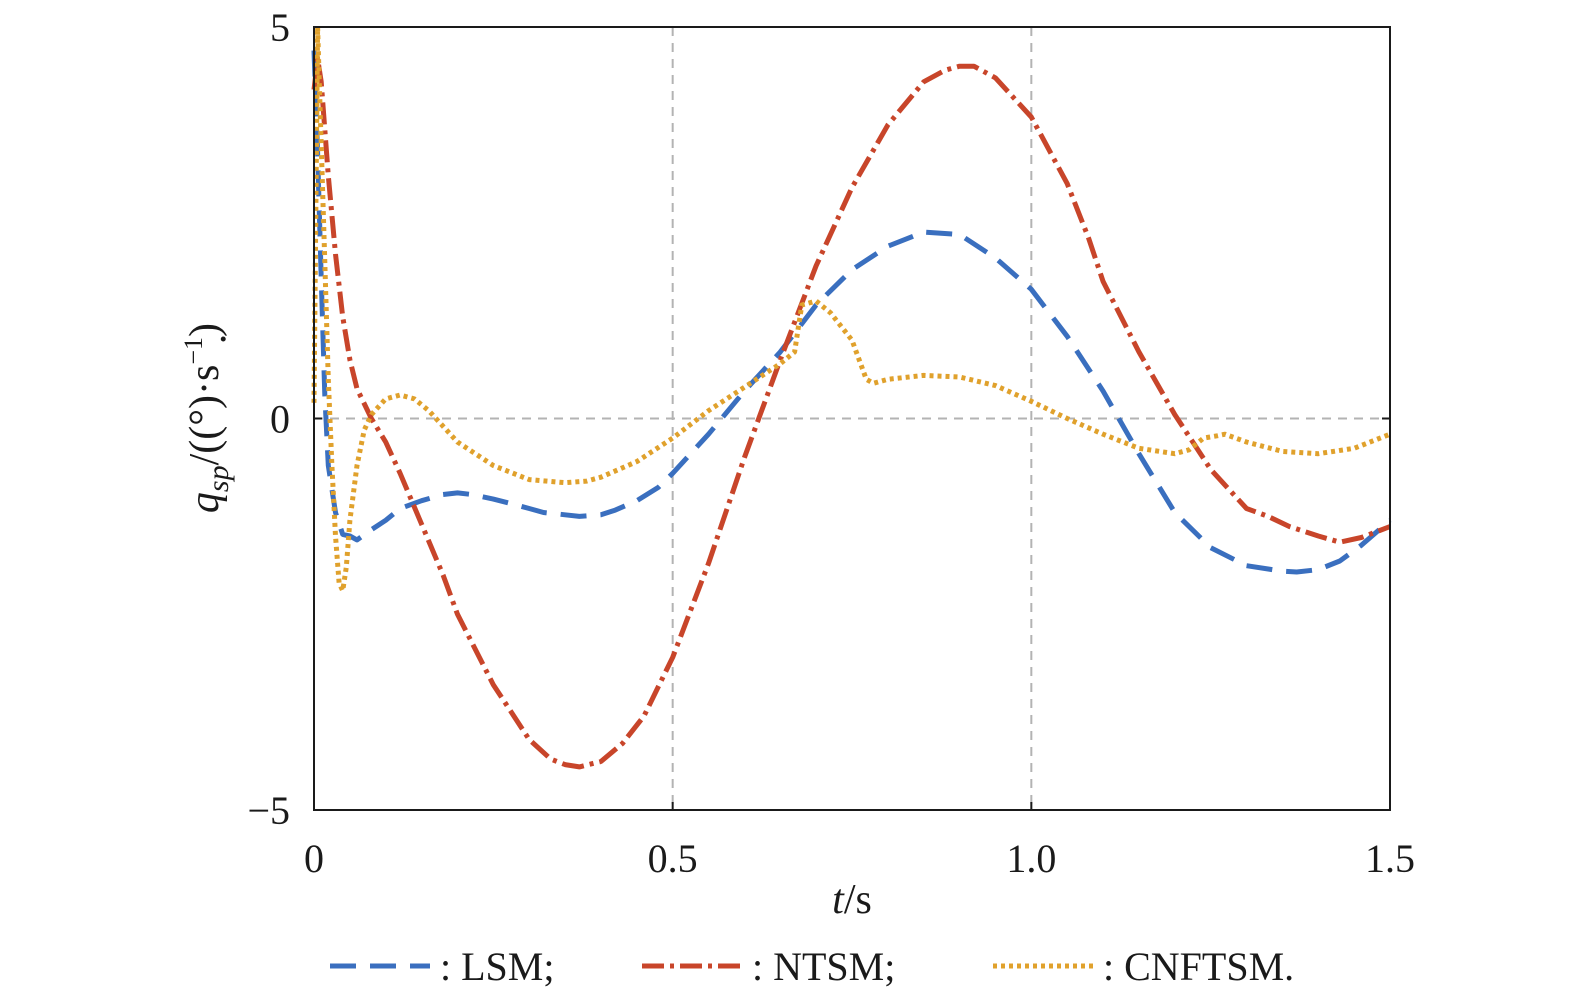 The height and width of the screenshot is (1005, 1575). Describe the element at coordinates (280, 419) in the screenshot. I see `y-tick-label: 0` at that location.